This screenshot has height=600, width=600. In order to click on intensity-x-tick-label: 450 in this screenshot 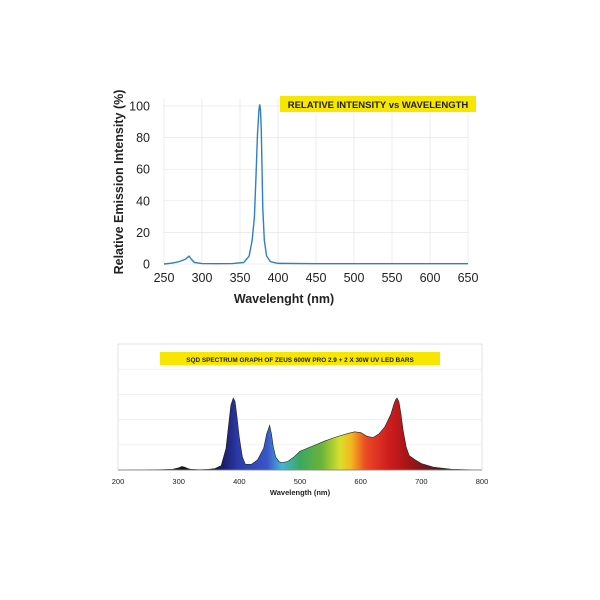, I will do `click(316, 278)`.